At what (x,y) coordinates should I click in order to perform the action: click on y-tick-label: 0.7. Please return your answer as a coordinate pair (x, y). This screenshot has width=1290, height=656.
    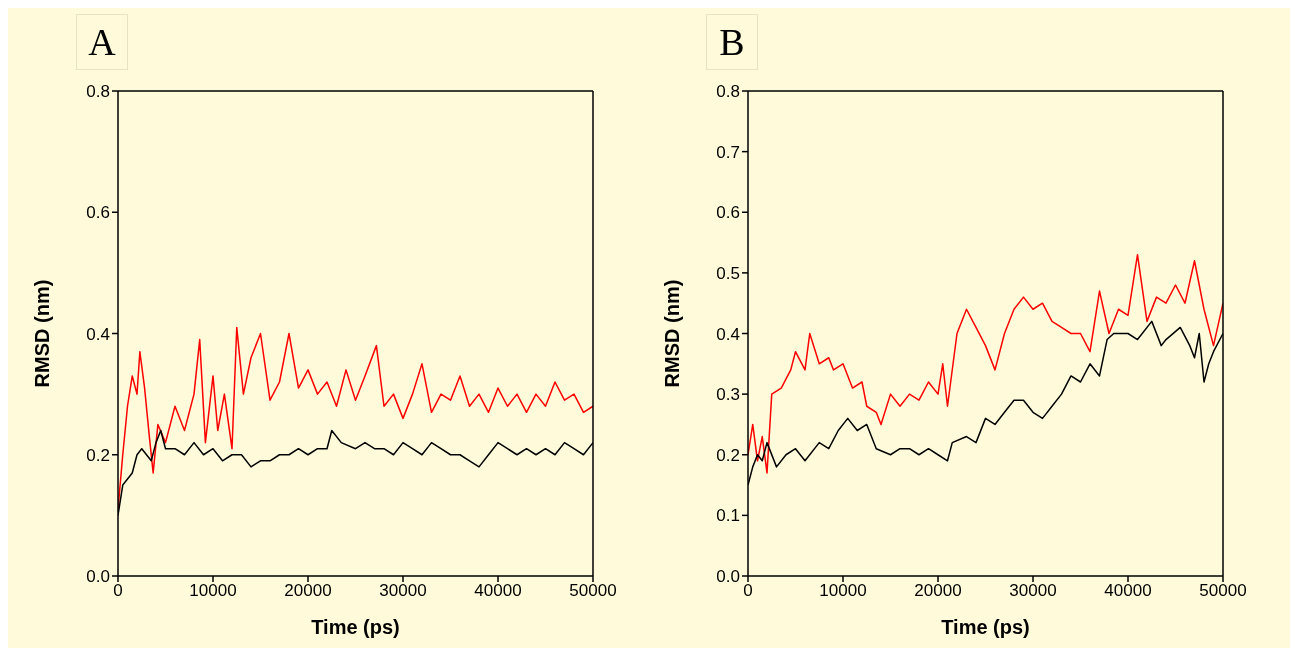
    Looking at the image, I should click on (728, 152).